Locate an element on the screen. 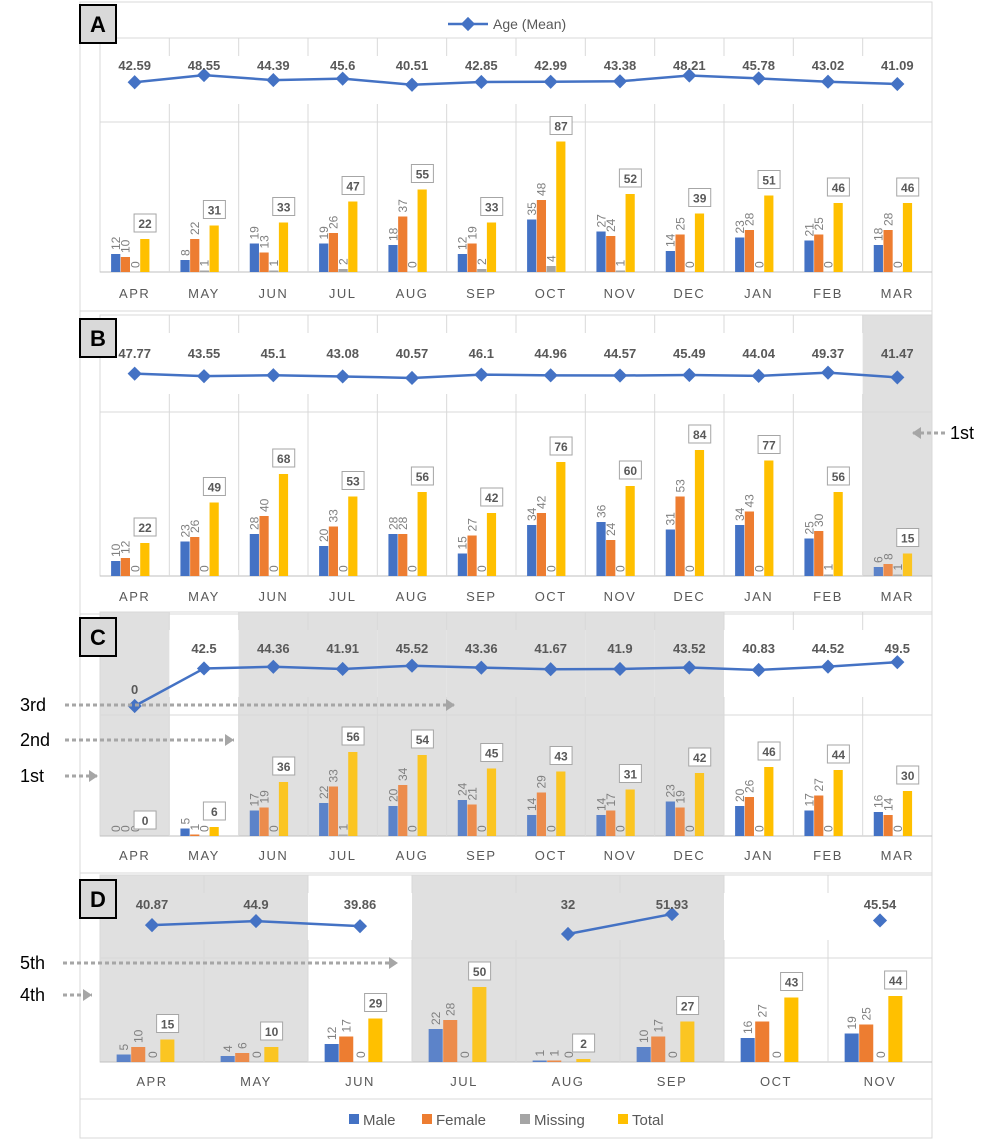  age-label: 44.52 is located at coordinates (828, 648).